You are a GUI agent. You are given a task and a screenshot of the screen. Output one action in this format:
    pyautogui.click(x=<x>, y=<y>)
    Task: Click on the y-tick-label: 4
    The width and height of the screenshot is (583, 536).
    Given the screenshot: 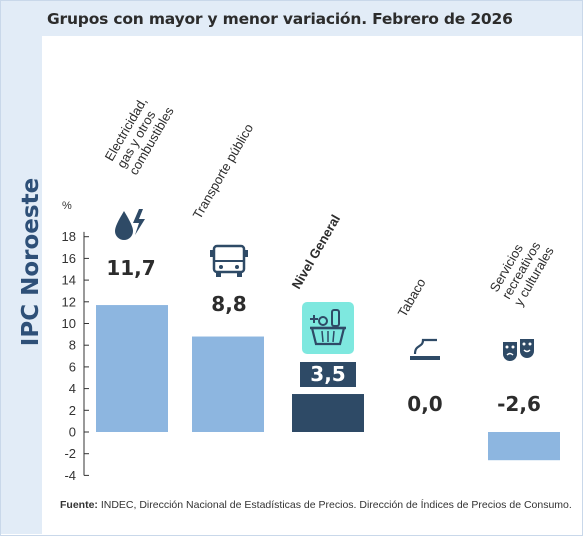 What is the action you would take?
    pyautogui.click(x=72, y=388)
    